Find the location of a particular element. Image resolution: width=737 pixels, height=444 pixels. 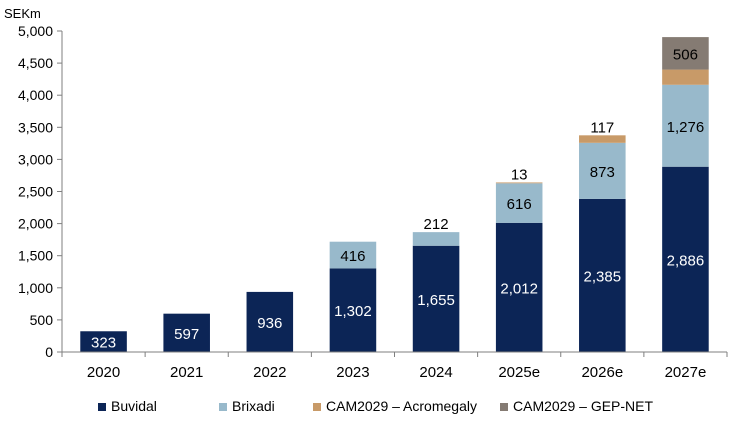

x-tick-label: 2022 is located at coordinates (269, 372).